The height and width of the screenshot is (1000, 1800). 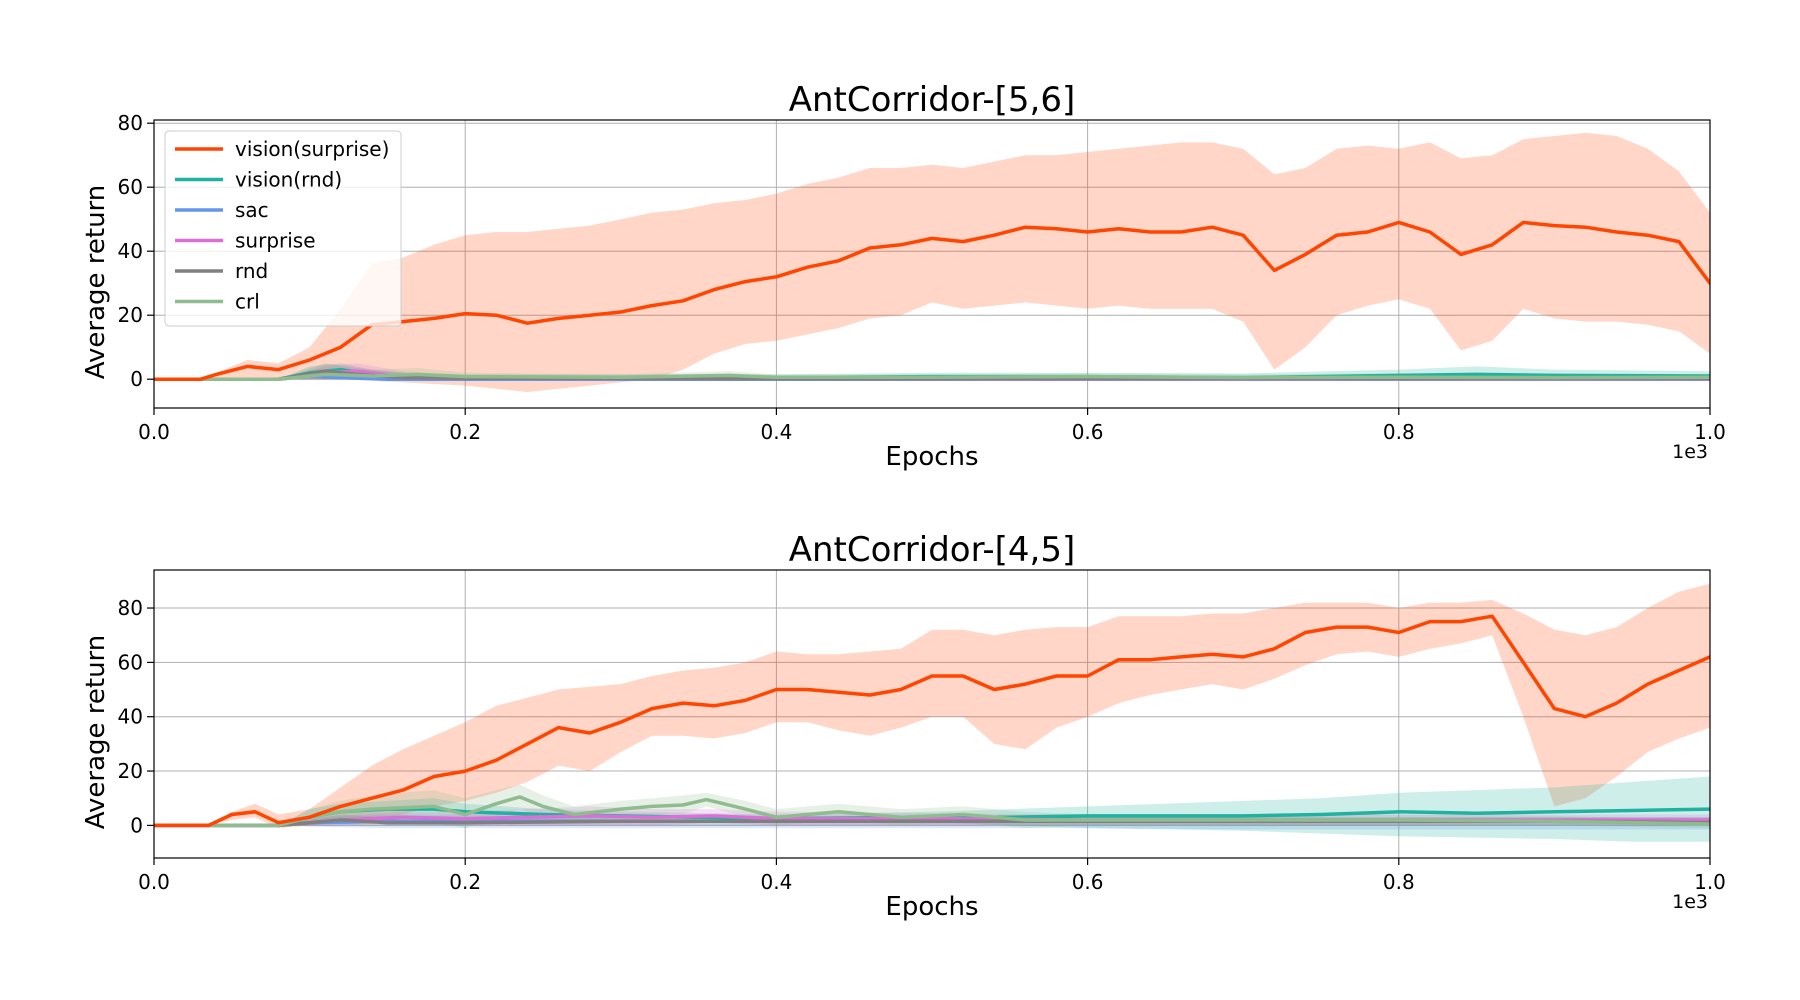 I want to click on legend-label-sac: sac, so click(x=252, y=210).